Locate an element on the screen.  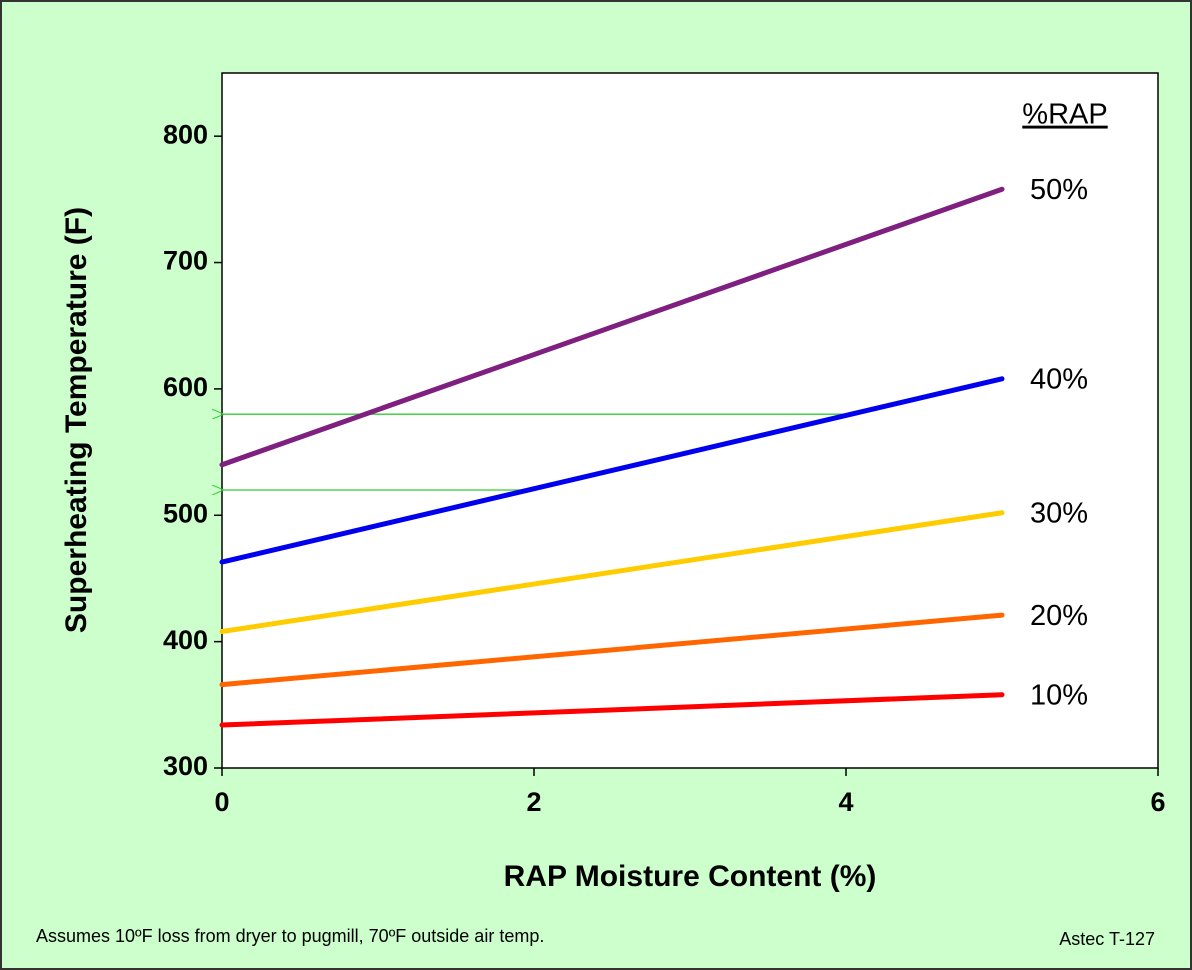
y-tick-label: 500 is located at coordinates (185, 513).